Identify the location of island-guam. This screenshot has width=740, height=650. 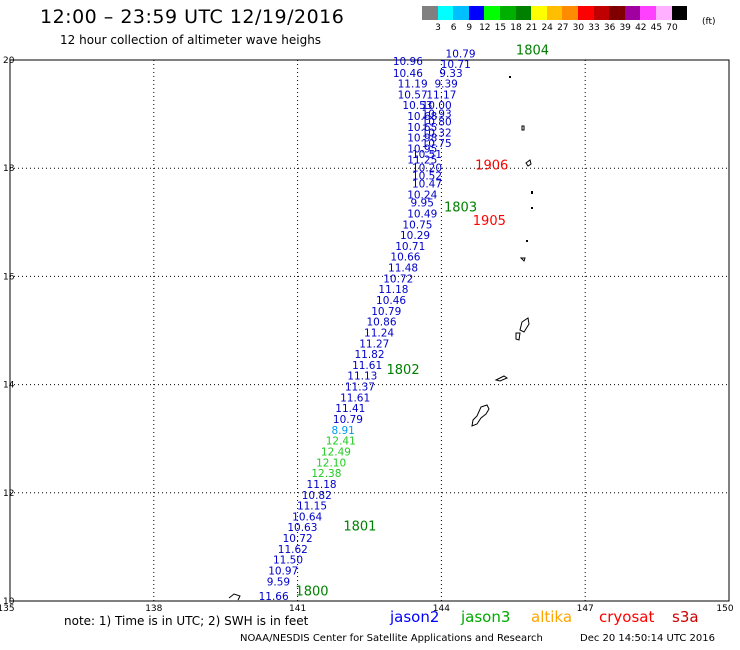
(480, 415).